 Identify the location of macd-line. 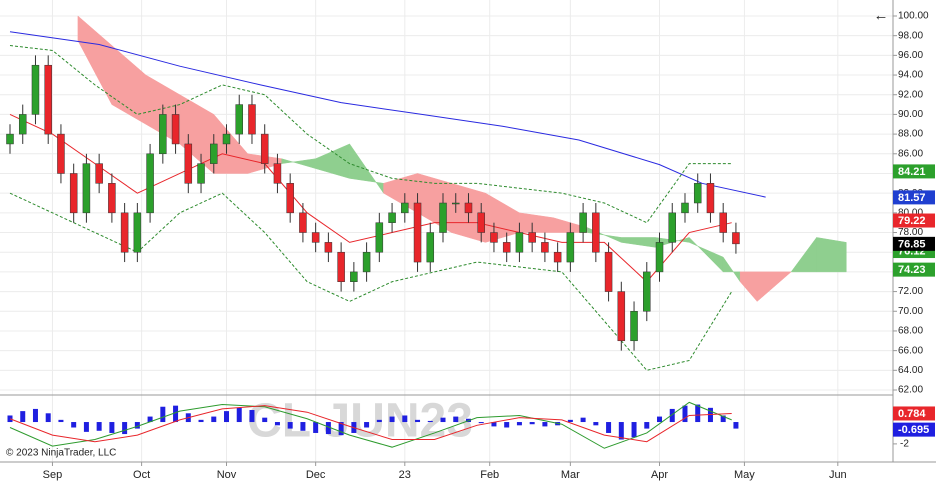
(370, 424).